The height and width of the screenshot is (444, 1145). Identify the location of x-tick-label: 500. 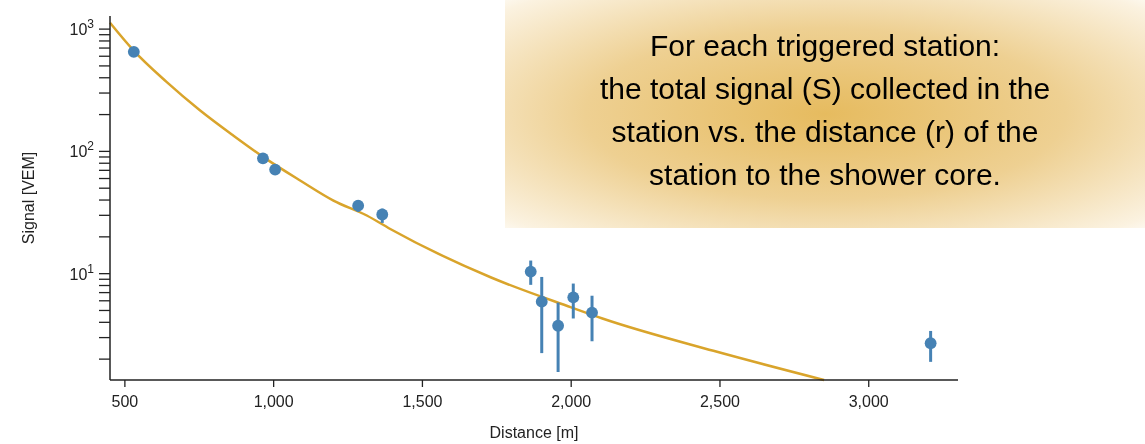
(125, 401).